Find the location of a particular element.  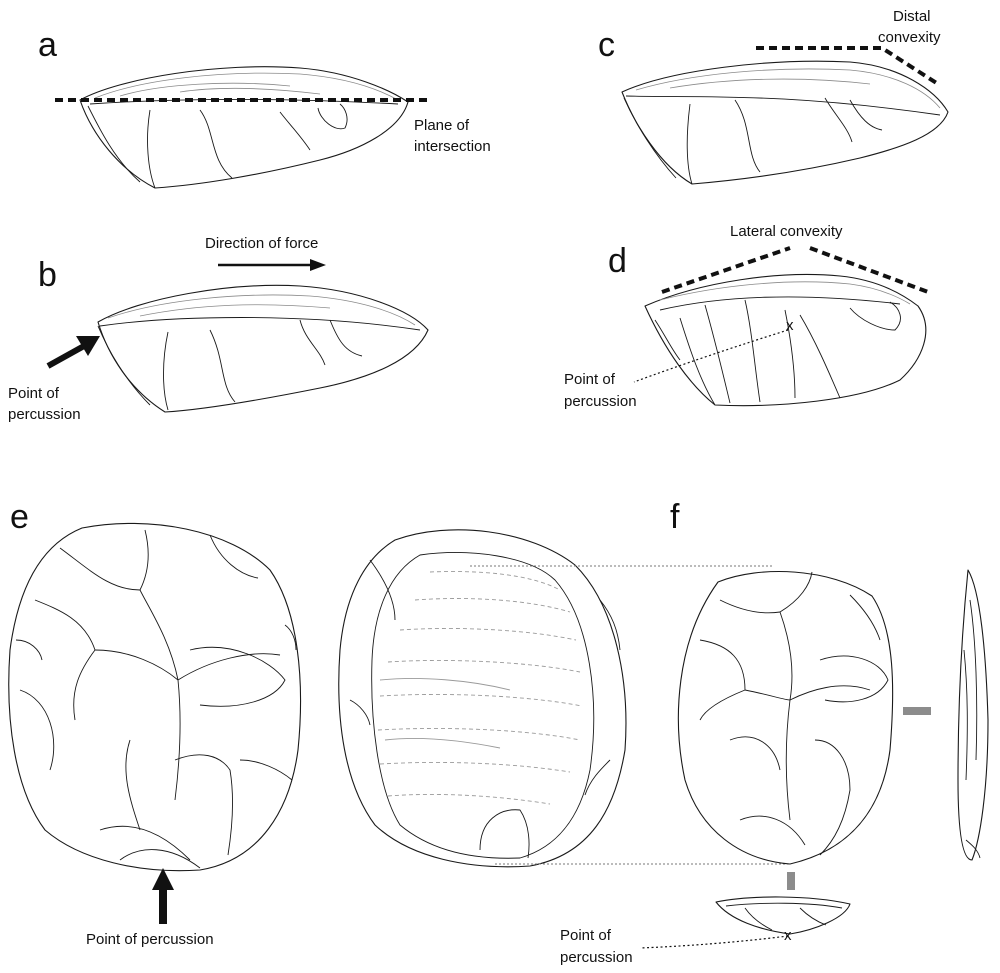

core-with-removed-flake is located at coordinates (482, 698).